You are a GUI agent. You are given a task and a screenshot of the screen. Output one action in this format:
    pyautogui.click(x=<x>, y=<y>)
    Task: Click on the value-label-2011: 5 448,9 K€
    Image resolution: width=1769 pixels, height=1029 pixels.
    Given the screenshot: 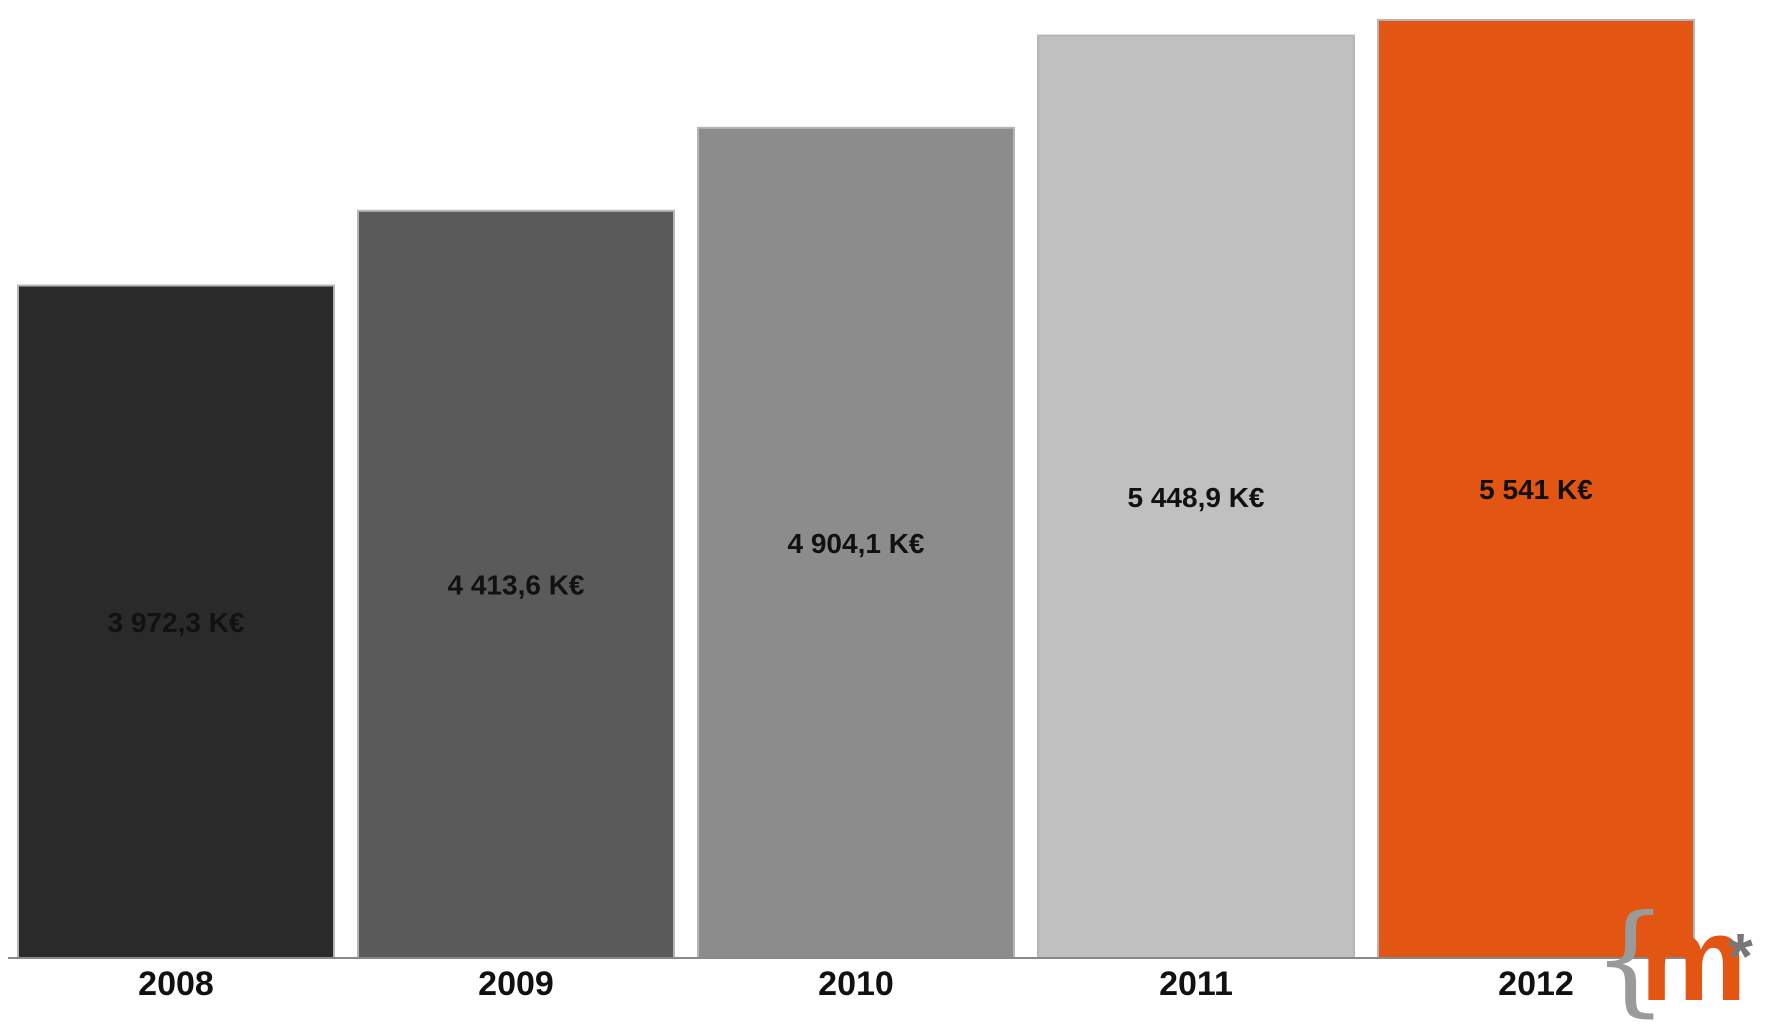 What is the action you would take?
    pyautogui.click(x=1196, y=497)
    